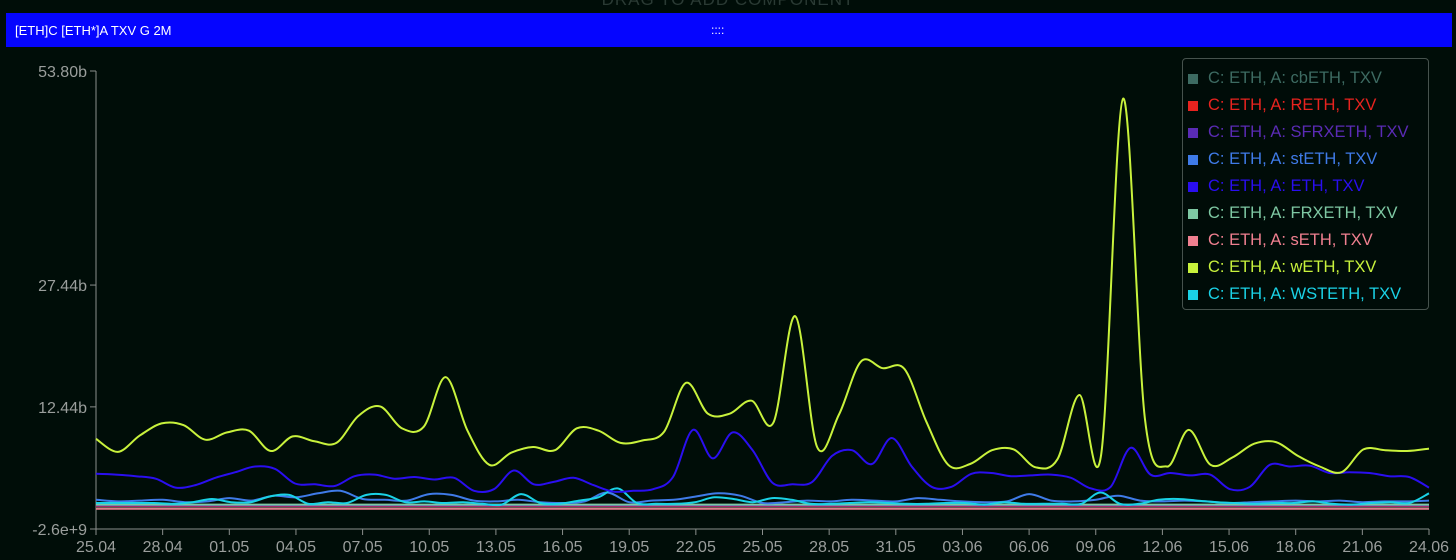 The width and height of the screenshot is (1456, 560). Describe the element at coordinates (729, 30) in the screenshot. I see `panel-title-bar: [ETH]C [ETH*]A TXV G 2M ::::` at that location.